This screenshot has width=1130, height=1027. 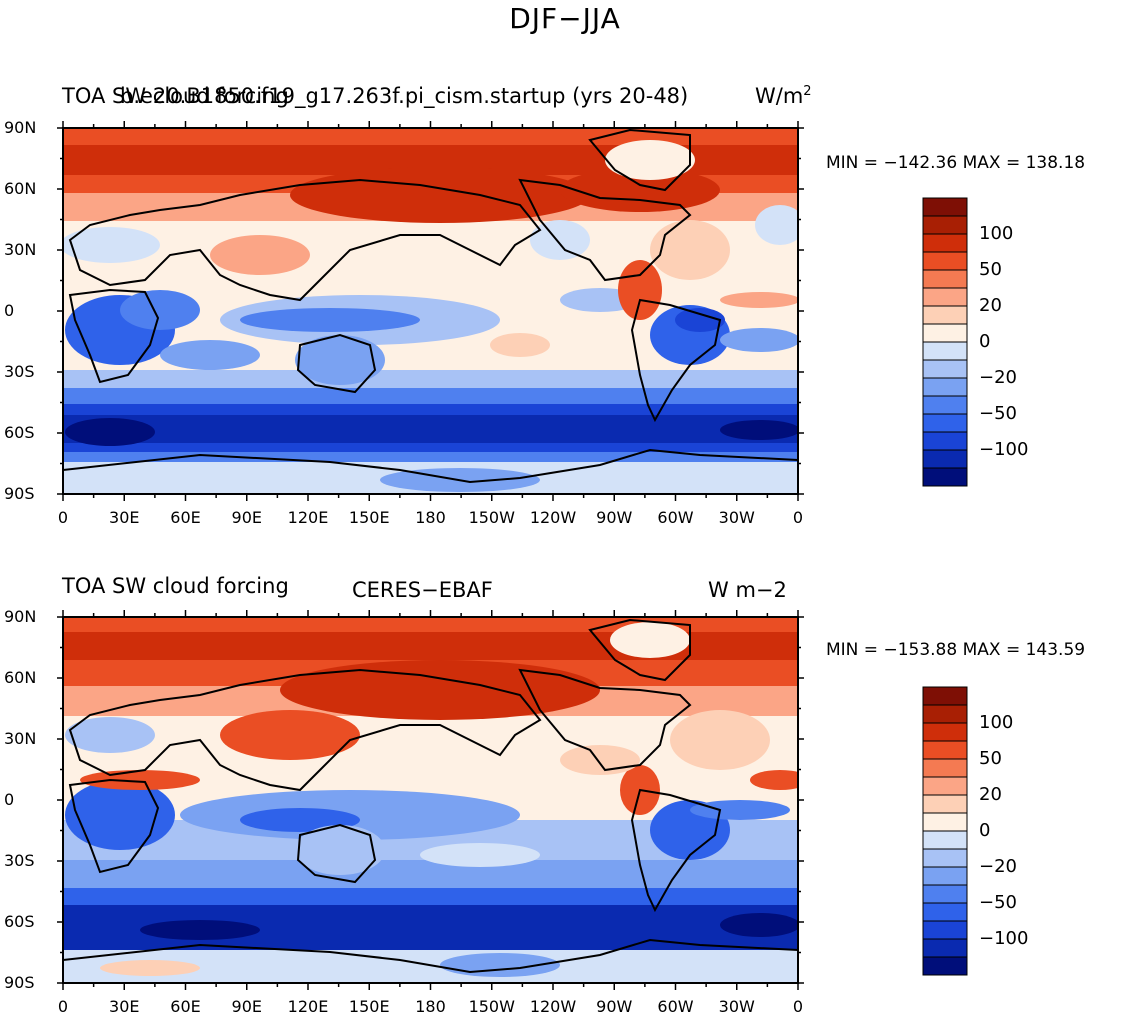 What do you see at coordinates (747, 590) in the screenshot?
I see `panel-2-units: W m−2` at bounding box center [747, 590].